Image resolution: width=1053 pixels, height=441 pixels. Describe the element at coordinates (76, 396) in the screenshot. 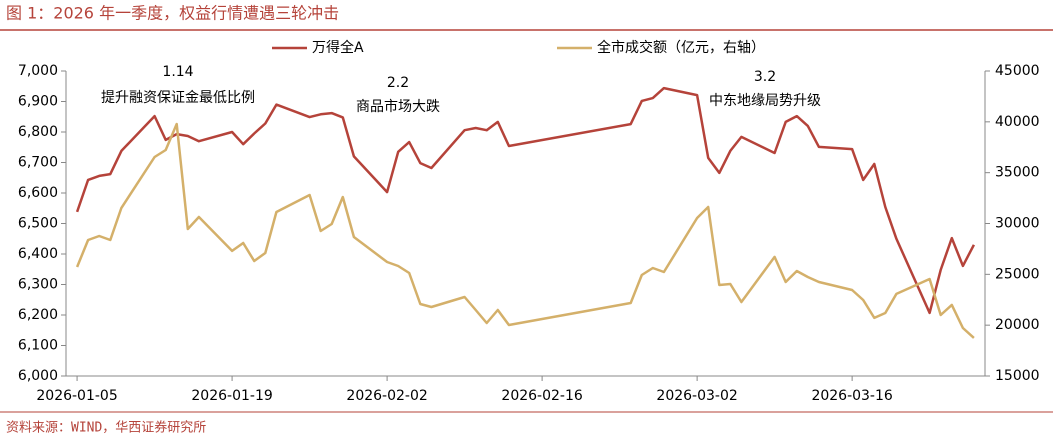

I see `x-tick-label: 2026-01-05` at that location.